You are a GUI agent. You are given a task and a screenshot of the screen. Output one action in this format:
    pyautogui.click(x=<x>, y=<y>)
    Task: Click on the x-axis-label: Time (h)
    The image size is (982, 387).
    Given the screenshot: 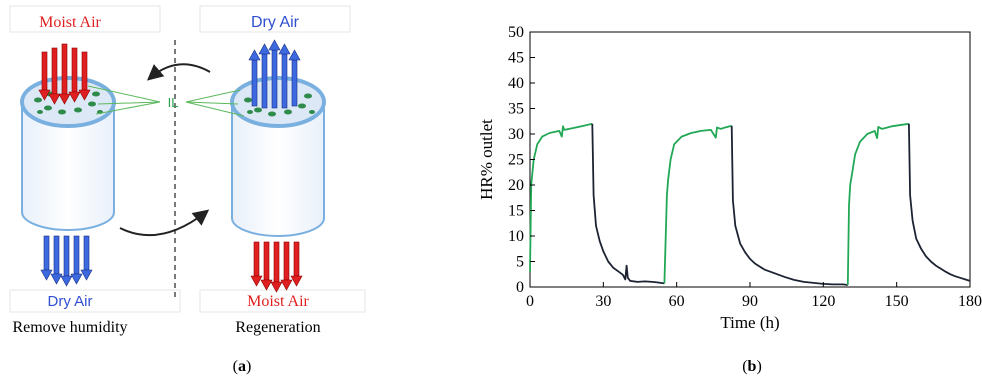 What is the action you would take?
    pyautogui.click(x=749, y=322)
    